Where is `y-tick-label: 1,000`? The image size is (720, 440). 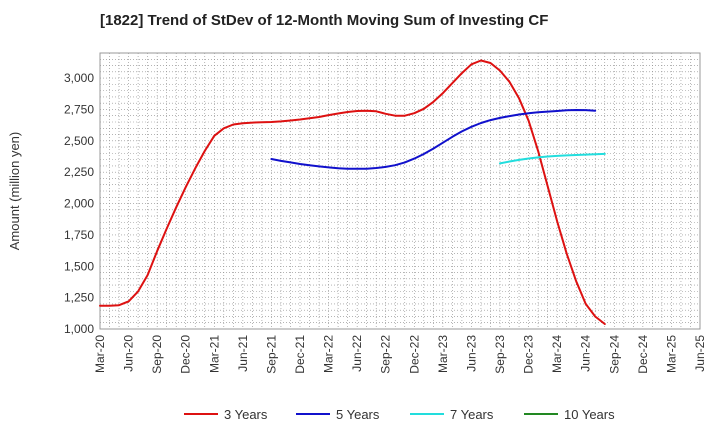
y-tick-label: 1,000 is located at coordinates (79, 329).